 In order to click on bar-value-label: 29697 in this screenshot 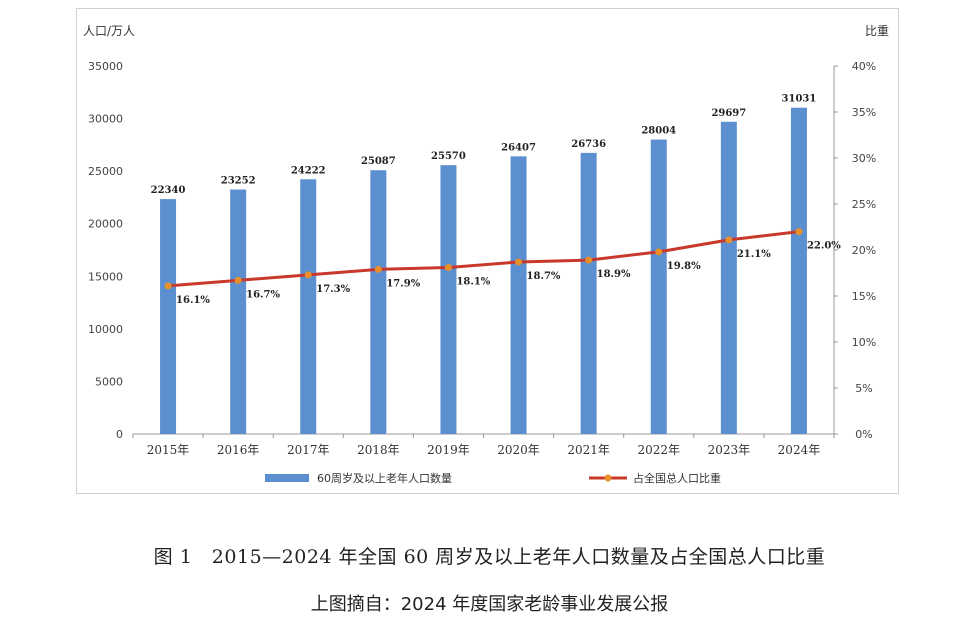, I will do `click(728, 113)`.